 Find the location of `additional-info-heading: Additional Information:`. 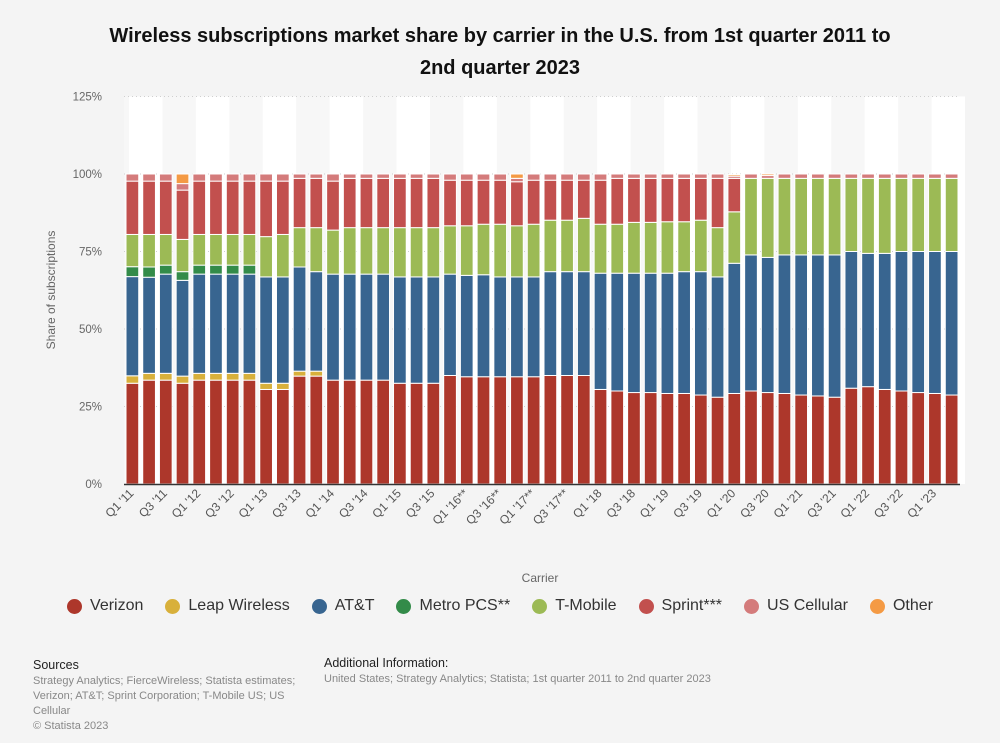

additional-info-heading: Additional Information: is located at coordinates (386, 663).